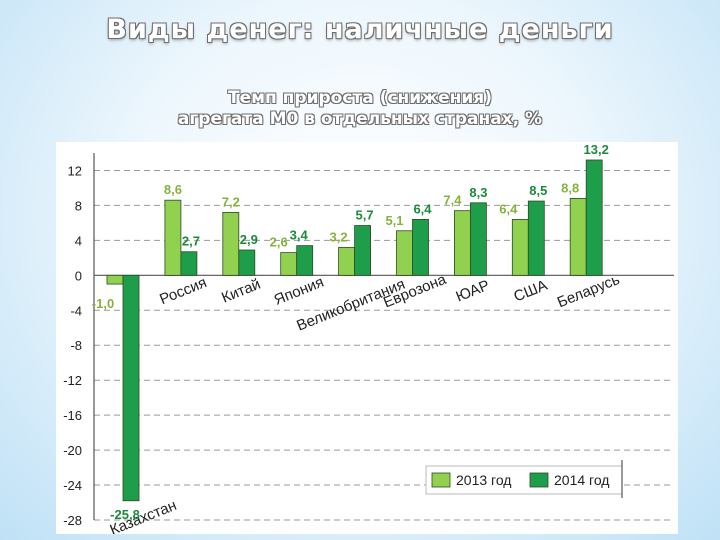 This screenshot has height=540, width=720. Describe the element at coordinates (360, 119) in the screenshot. I see `chart-title-line-2: агрегата М0 в отдельных странах, %` at that location.